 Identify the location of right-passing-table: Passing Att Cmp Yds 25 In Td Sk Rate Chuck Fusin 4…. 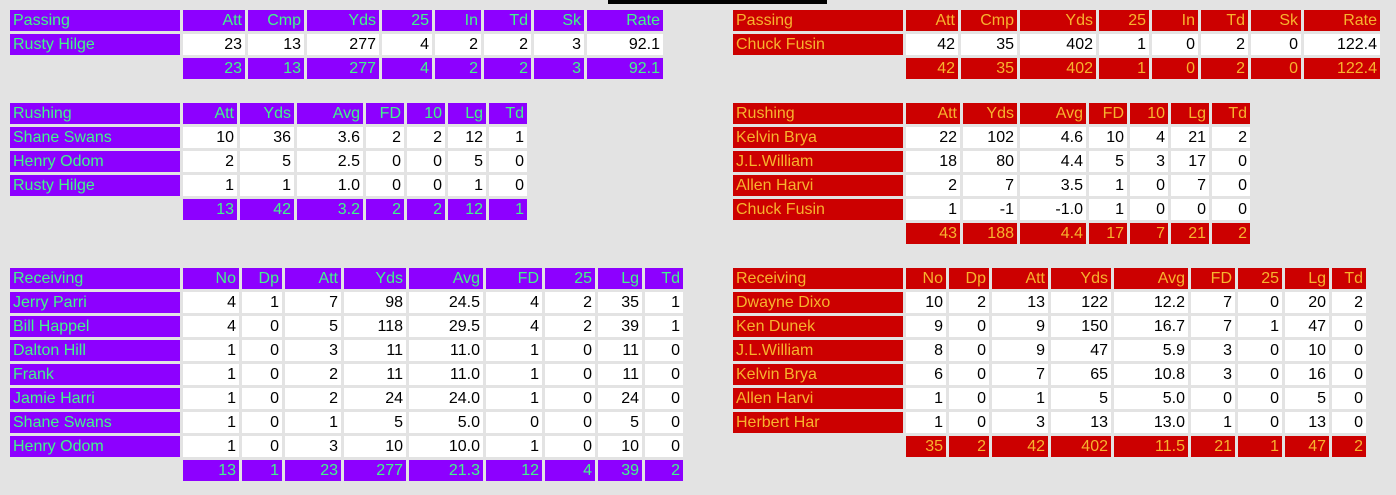
(1056, 44).